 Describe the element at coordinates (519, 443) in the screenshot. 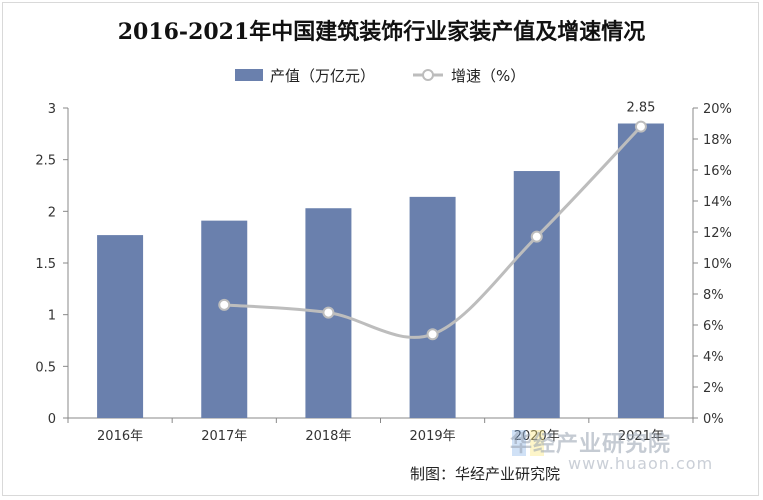

I see `watermark-block-blue` at that location.